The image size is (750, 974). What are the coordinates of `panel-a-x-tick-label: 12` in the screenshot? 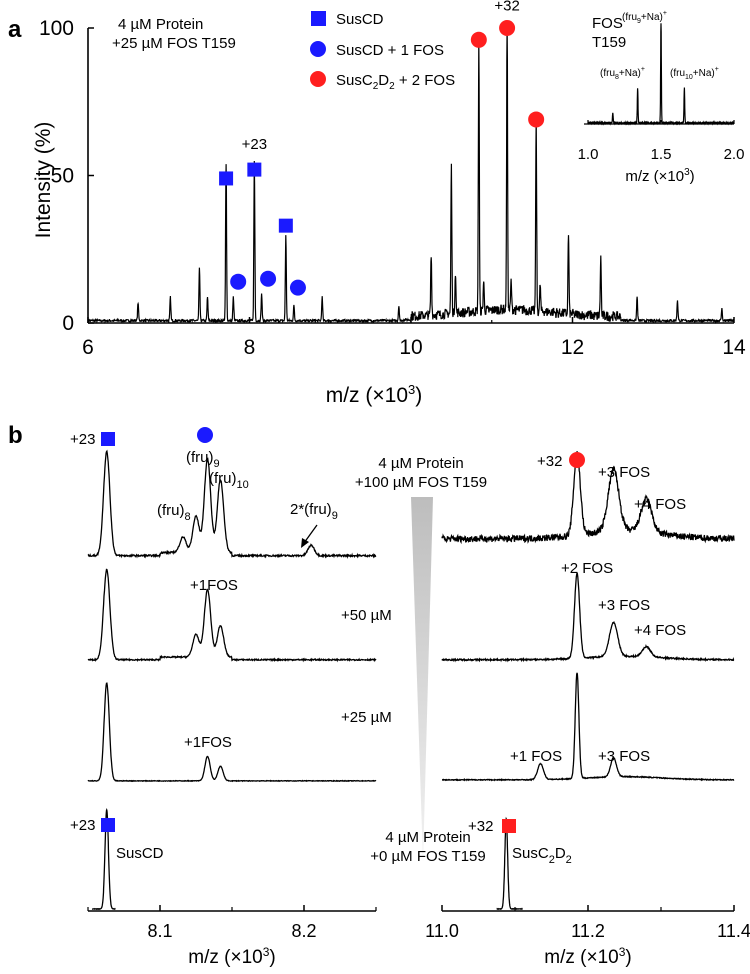 It's located at (572, 347).